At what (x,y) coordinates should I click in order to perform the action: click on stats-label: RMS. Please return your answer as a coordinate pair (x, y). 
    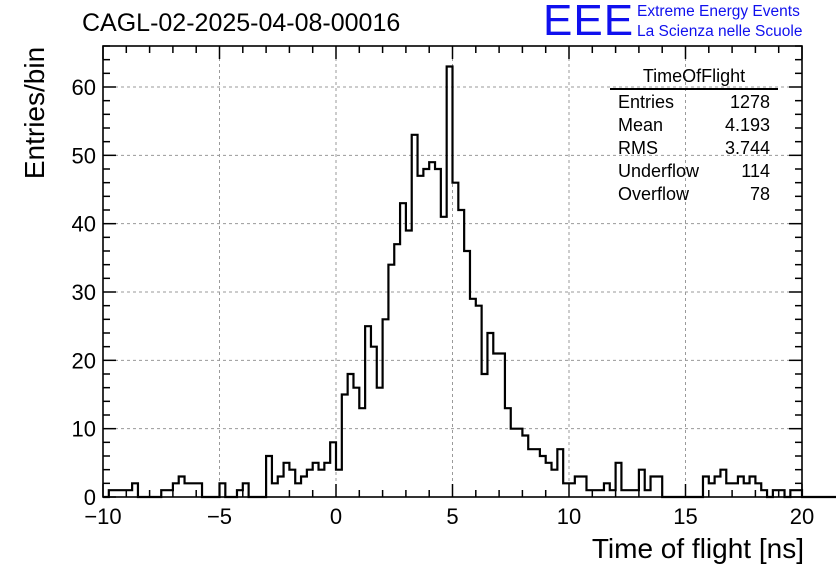
    Looking at the image, I should click on (638, 148).